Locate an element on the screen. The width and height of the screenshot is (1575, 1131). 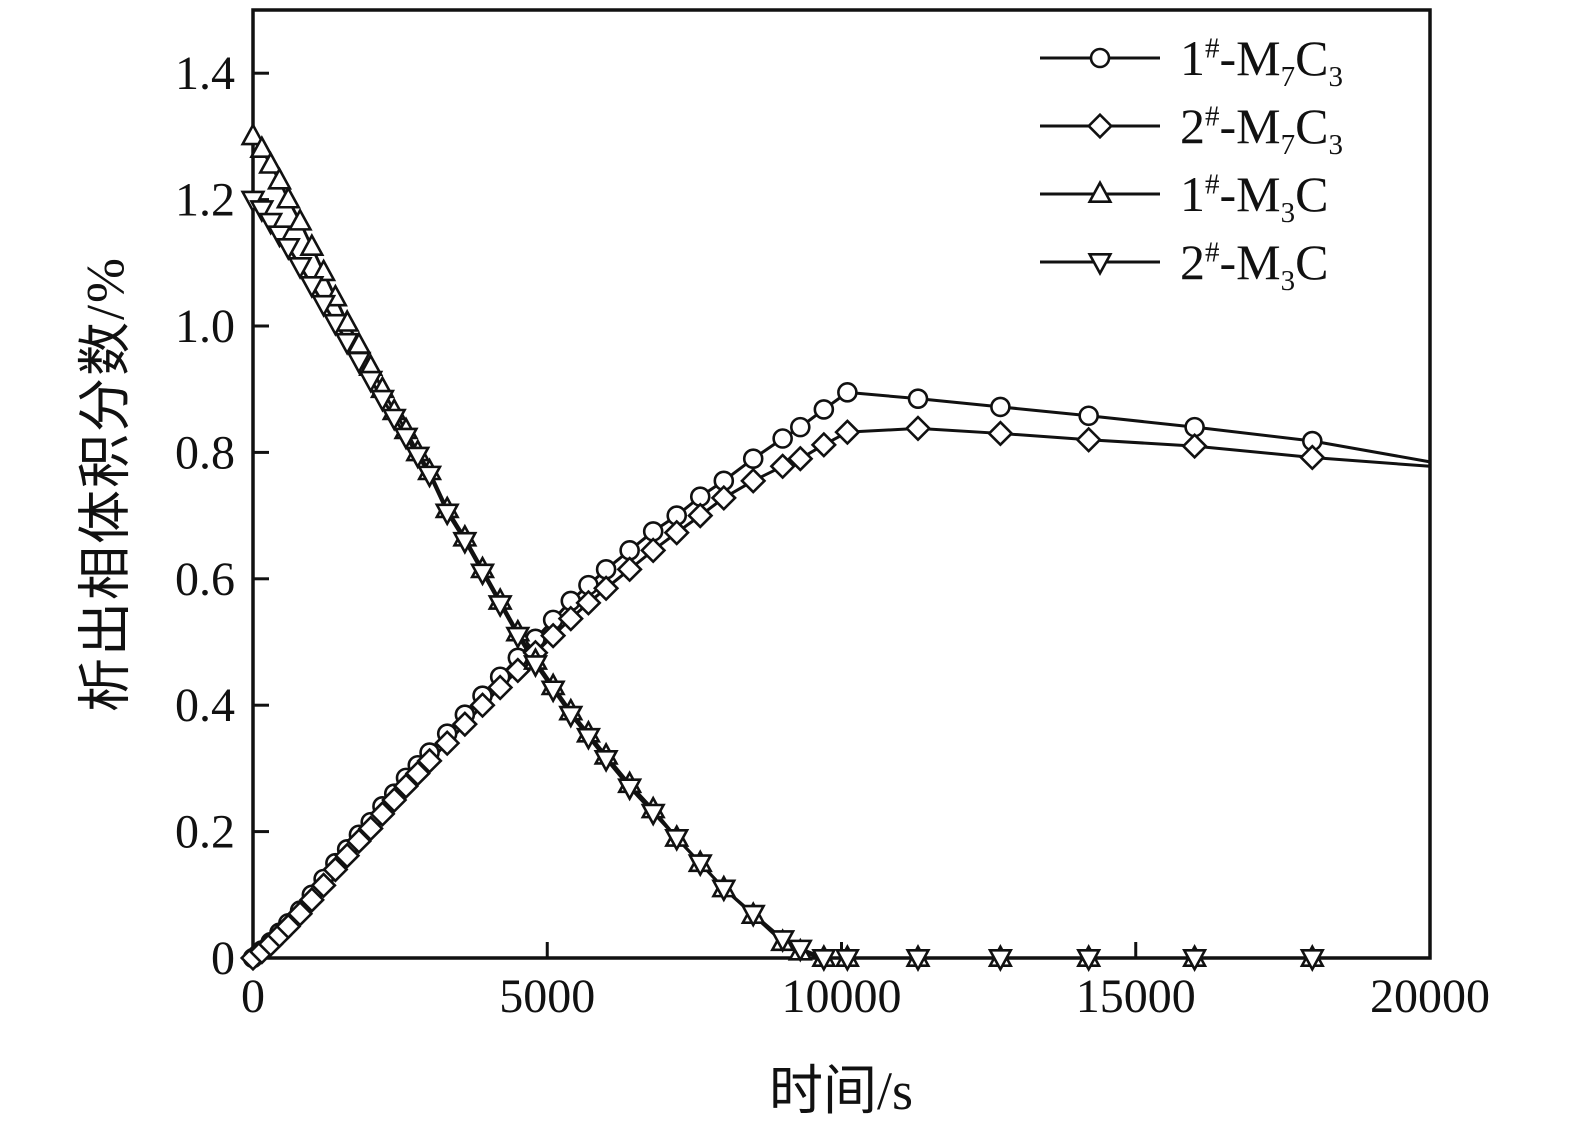
legend-item-1#-M7C3: 1#-M7C3 is located at coordinates (1189, 59).